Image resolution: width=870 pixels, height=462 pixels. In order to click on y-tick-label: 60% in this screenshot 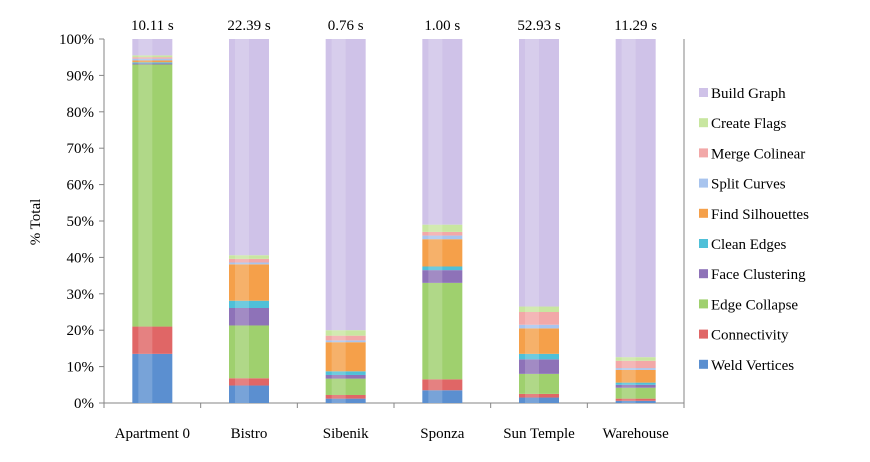, I will do `click(81, 186)`.